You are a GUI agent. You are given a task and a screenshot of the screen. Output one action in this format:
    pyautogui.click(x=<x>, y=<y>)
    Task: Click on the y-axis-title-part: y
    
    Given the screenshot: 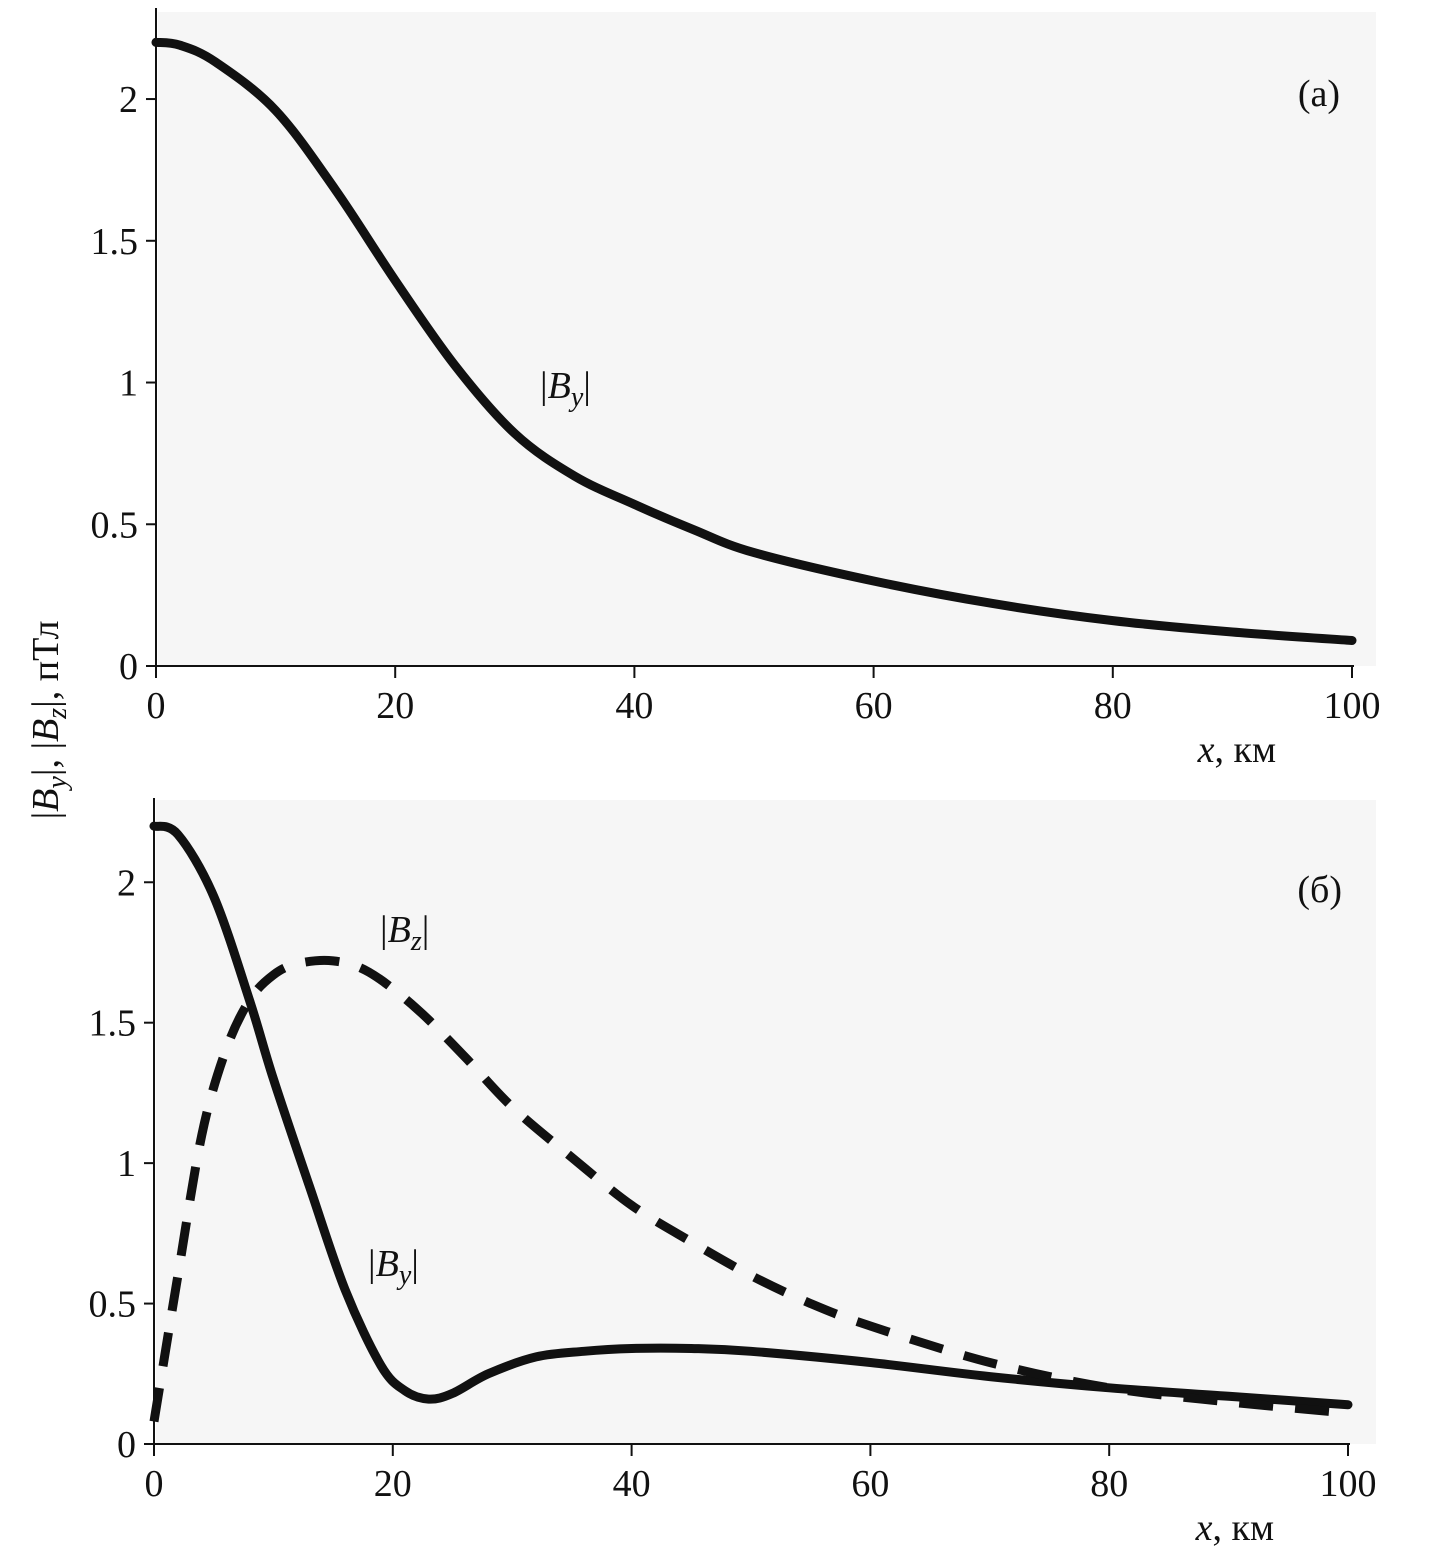 What is the action you would take?
    pyautogui.click(x=57, y=784)
    